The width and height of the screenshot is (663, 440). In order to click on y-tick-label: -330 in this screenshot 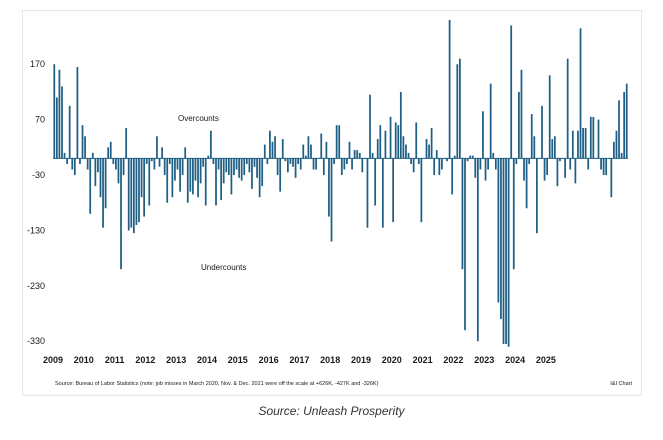, I will do `click(36, 341)`.